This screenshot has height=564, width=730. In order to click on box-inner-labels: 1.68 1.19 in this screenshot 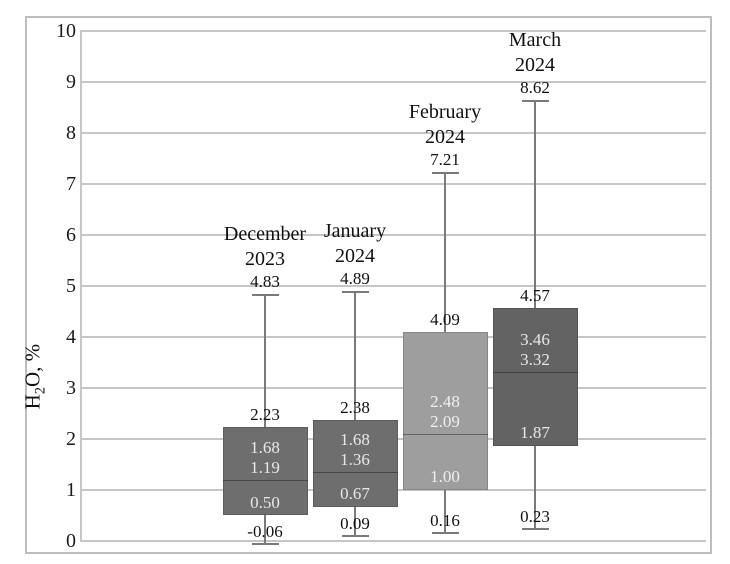, I will do `click(265, 458)`.